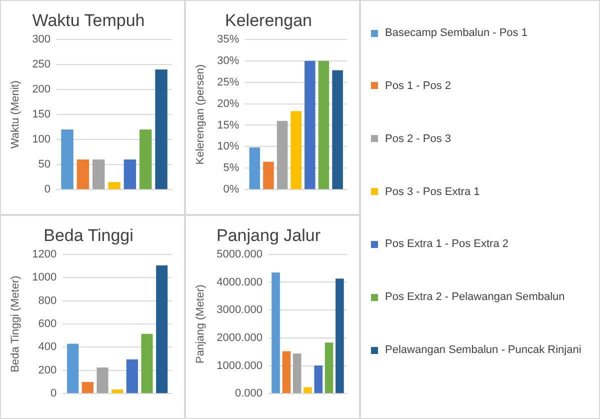  Describe the element at coordinates (268, 235) in the screenshot. I see `chart-title: Panjang Jalur` at that location.